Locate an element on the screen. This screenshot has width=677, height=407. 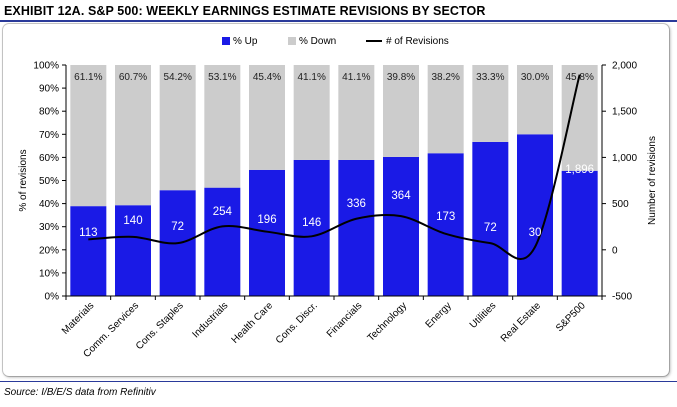
y2-tick-label: 1,000 is located at coordinates (624, 158).